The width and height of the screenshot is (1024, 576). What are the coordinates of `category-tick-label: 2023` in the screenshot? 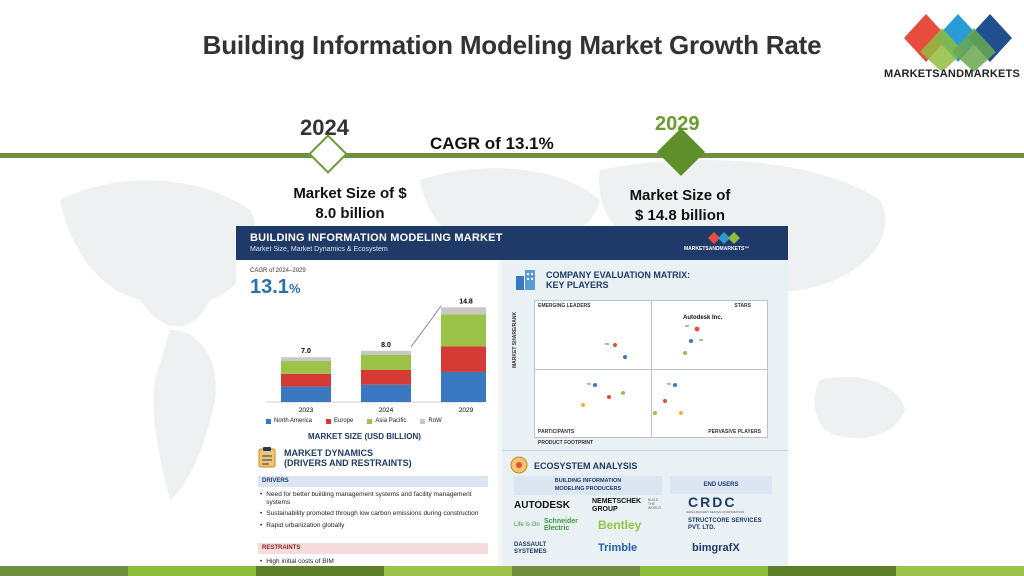 It's located at (306, 410).